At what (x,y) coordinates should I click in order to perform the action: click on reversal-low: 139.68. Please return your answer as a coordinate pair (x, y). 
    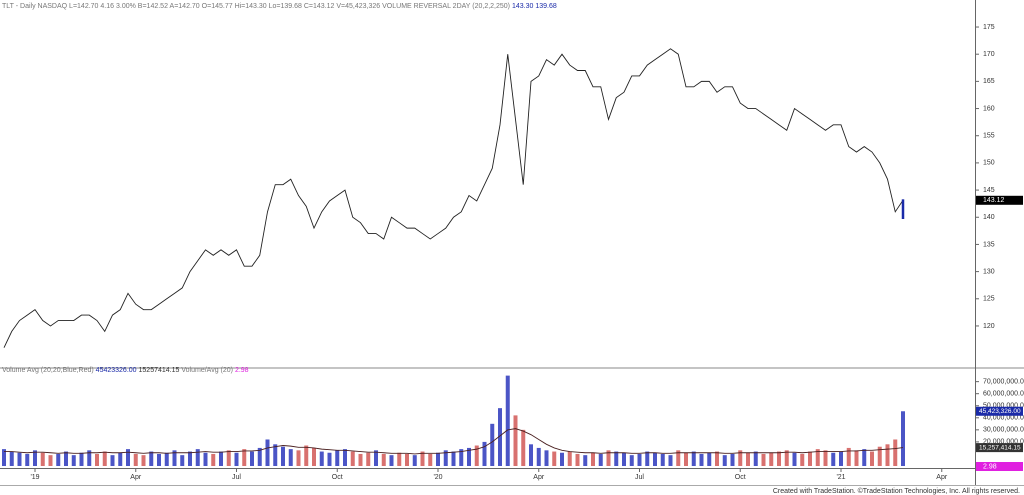
    Looking at the image, I should click on (546, 6).